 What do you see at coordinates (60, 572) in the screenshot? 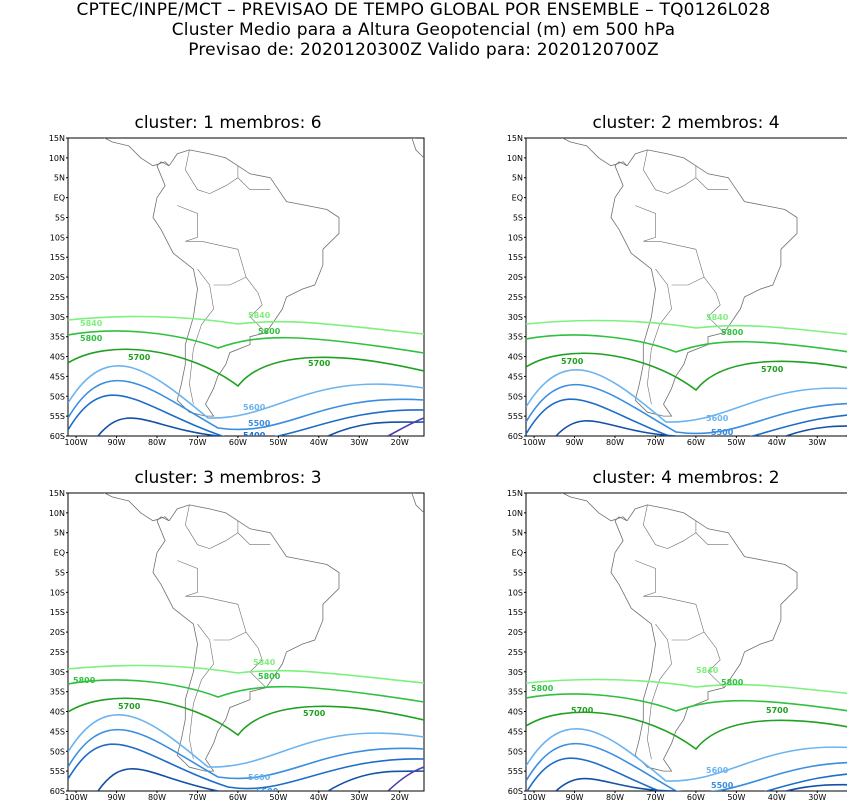
I see `lat-tick-label: 5S` at bounding box center [60, 572].